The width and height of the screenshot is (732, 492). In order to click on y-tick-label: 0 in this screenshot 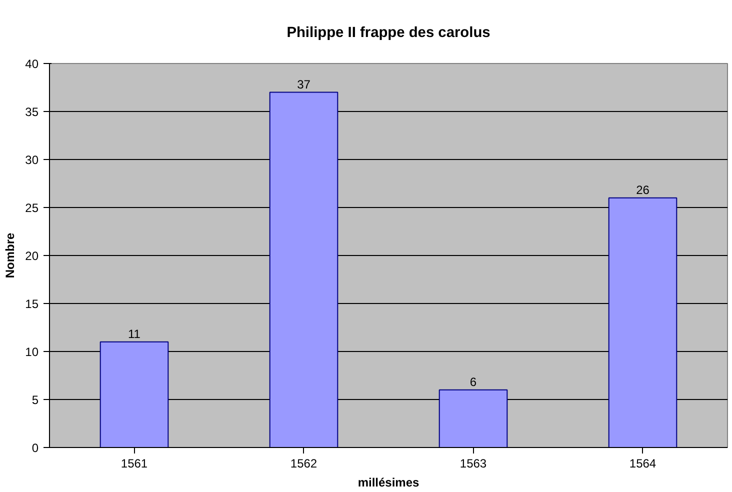, I will do `click(35, 448)`.